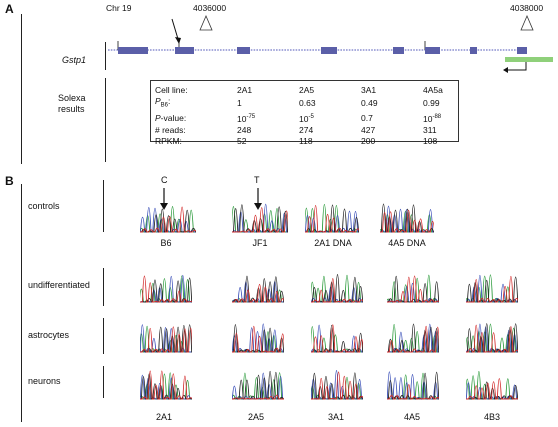 The height and width of the screenshot is (427, 558). Describe the element at coordinates (103, 336) in the screenshot. I see `row-divider-astrocytes` at that location.